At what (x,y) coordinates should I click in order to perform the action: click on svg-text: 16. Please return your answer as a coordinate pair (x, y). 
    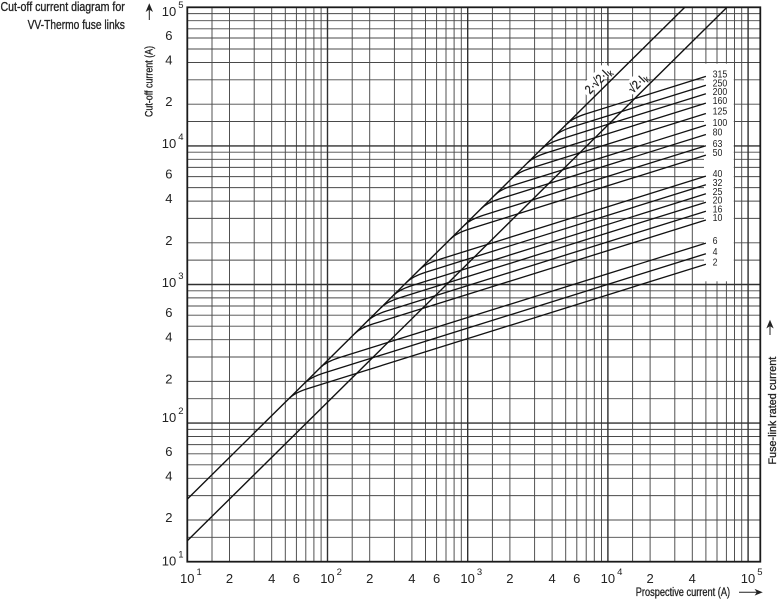
    Looking at the image, I should click on (718, 209).